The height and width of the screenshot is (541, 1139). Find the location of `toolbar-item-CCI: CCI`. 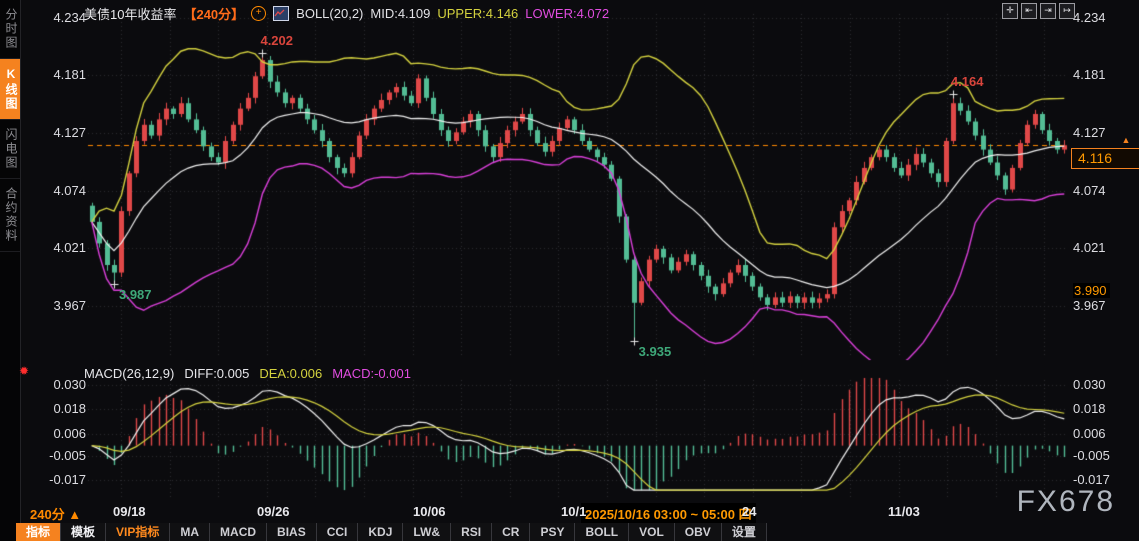

toolbar-item-CCI: CCI is located at coordinates (337, 532).